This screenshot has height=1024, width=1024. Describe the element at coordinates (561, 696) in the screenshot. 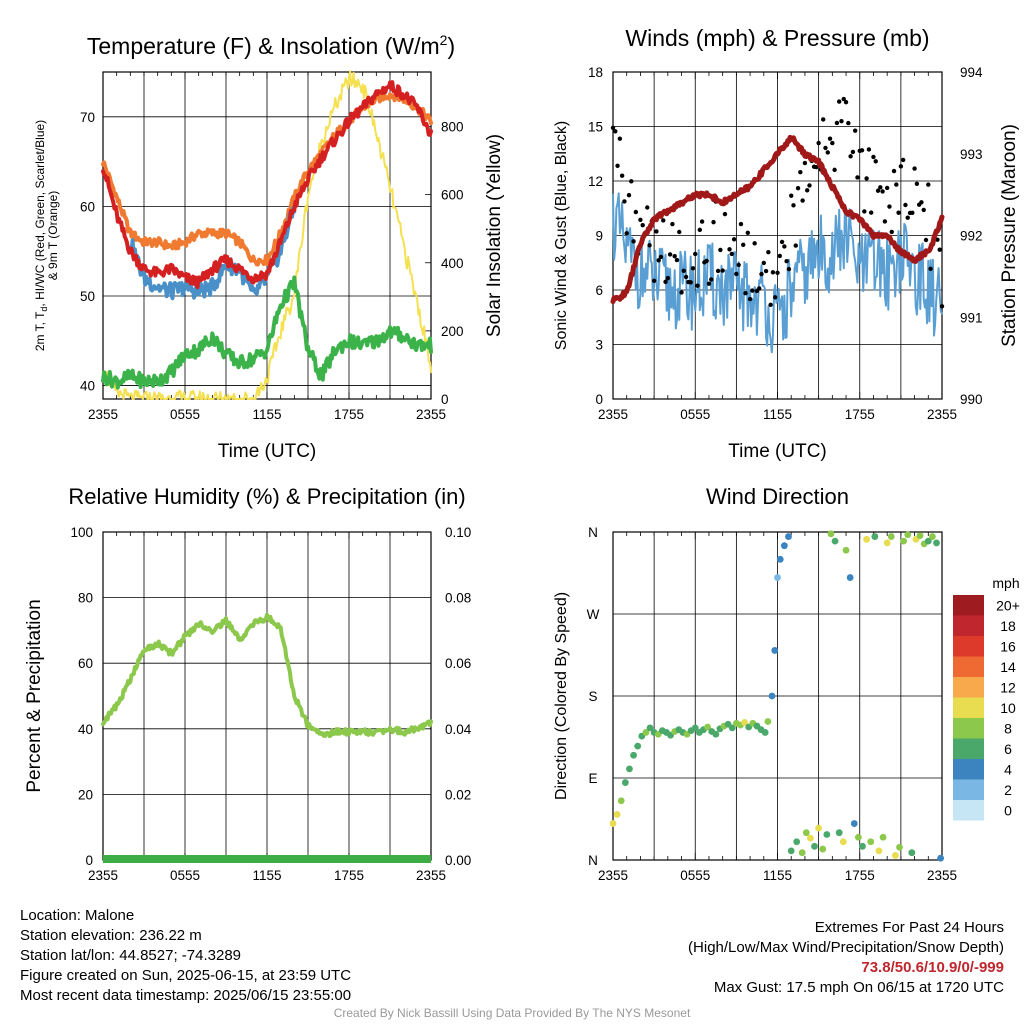

I see `y-axis-label-group: Direction (Colored By Speed)` at that location.